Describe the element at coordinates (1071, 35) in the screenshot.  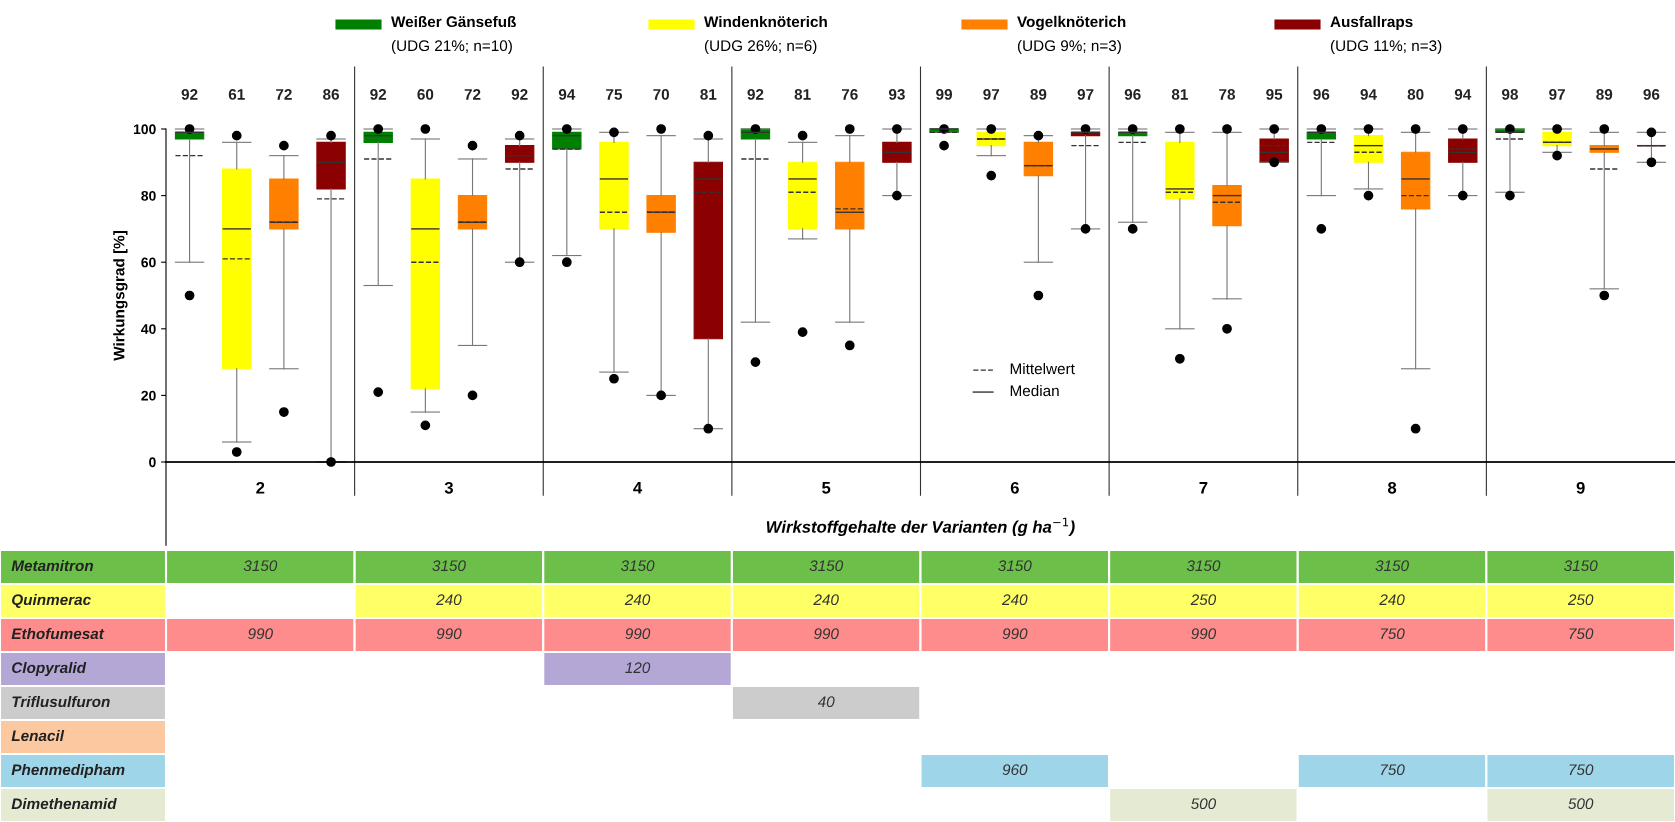
I see `legend-label: Vogelknöterich (UDG 9%; n=3)` at that location.